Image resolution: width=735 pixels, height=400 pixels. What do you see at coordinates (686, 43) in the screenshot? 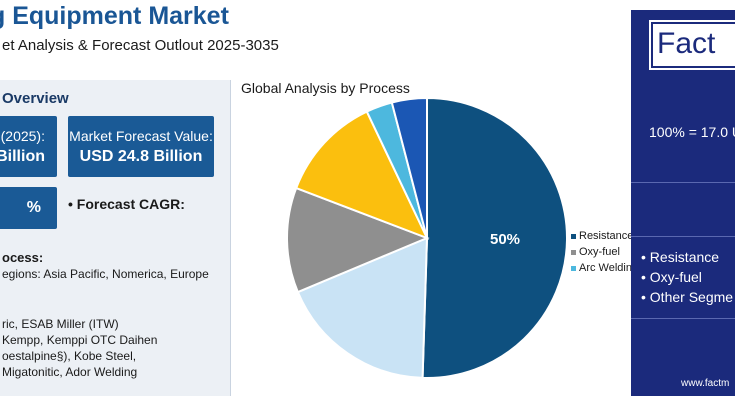
I see `fact-logo-text: Fact` at bounding box center [686, 43].